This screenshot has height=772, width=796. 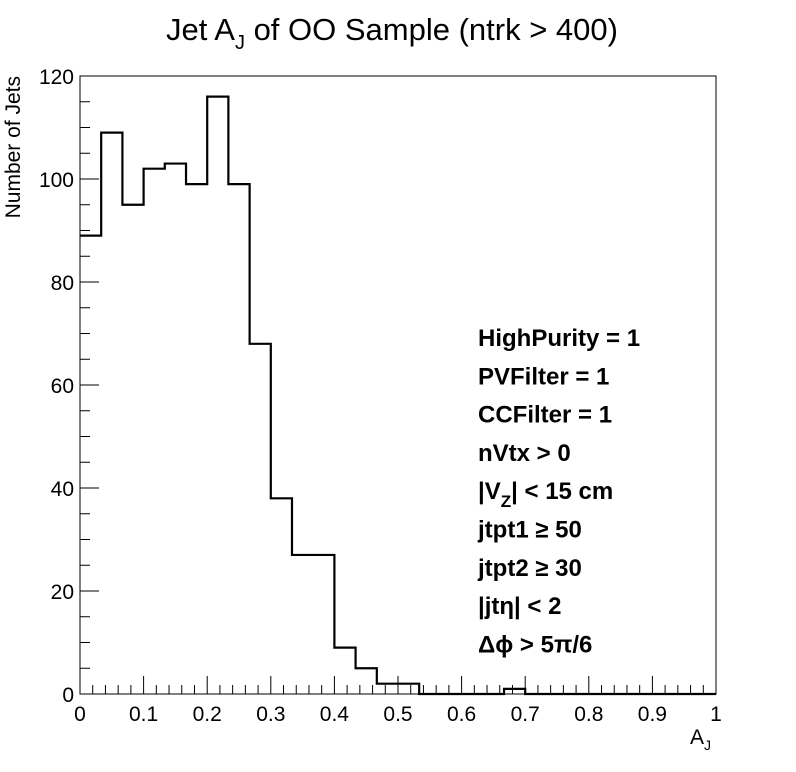 I want to click on x-tick-label: 0.8, so click(x=588, y=714).